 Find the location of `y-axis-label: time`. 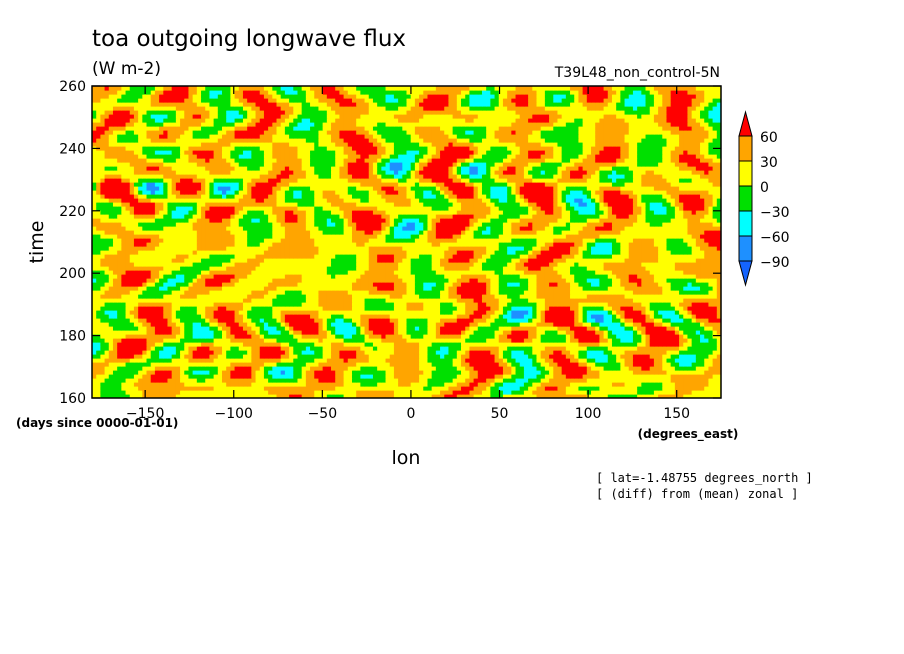

y-axis-label: time is located at coordinates (37, 242).